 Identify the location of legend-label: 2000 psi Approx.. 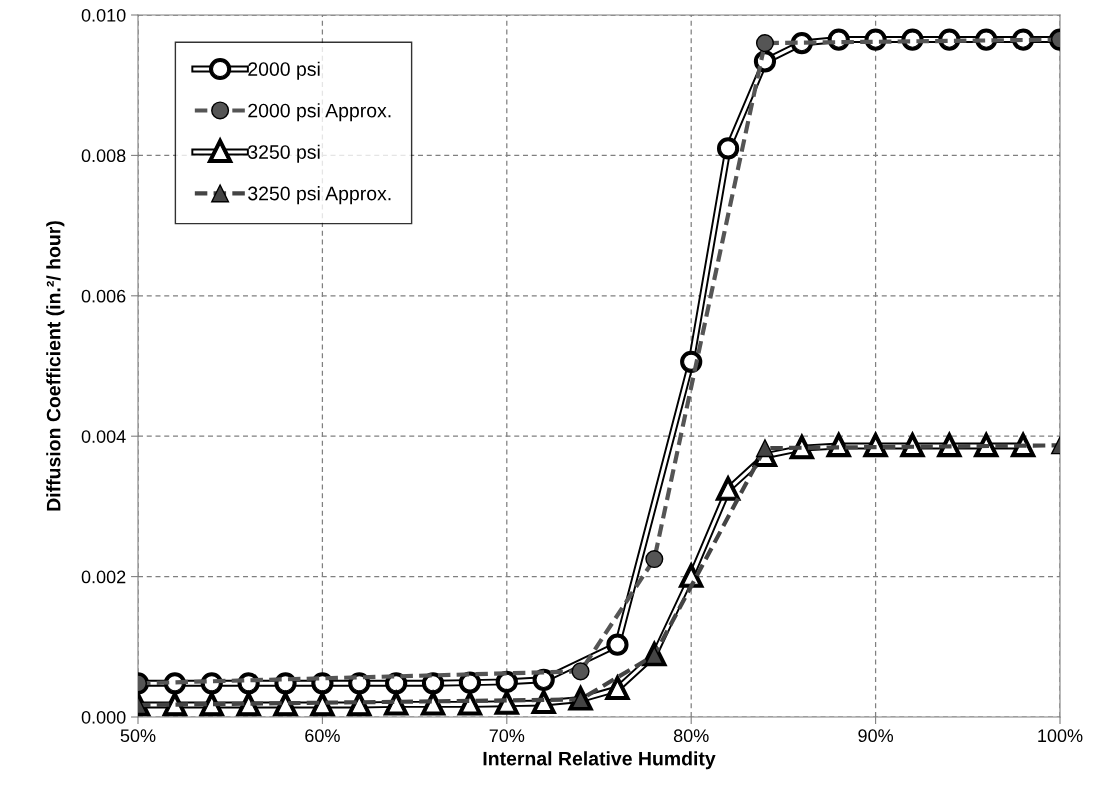
(319, 112).